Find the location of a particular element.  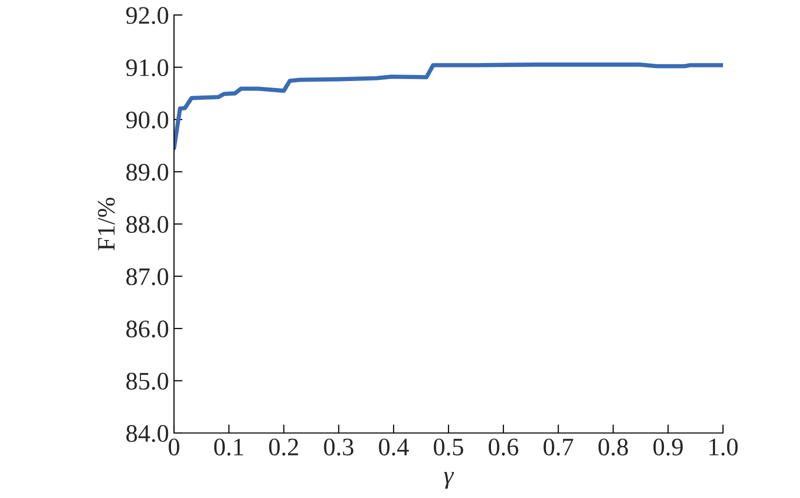

x-tick-label: 0.3 is located at coordinates (339, 447).